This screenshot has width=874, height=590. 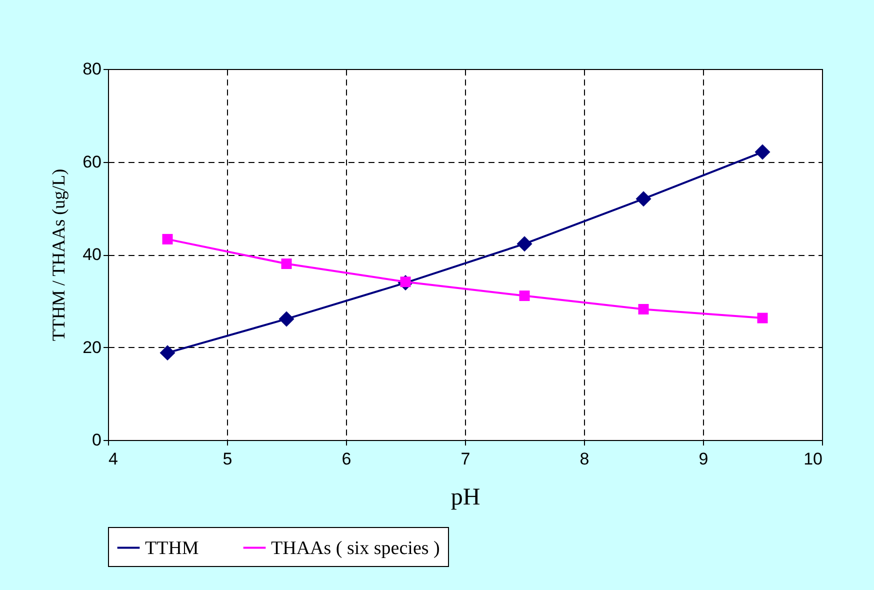 What do you see at coordinates (585, 459) in the screenshot?
I see `x-tick-label: 8` at bounding box center [585, 459].